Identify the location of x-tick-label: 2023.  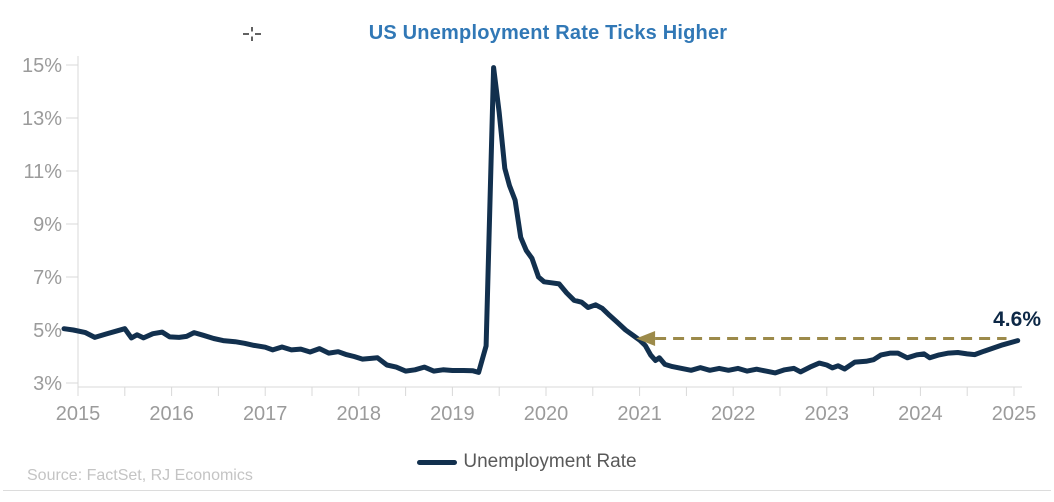
(827, 414).